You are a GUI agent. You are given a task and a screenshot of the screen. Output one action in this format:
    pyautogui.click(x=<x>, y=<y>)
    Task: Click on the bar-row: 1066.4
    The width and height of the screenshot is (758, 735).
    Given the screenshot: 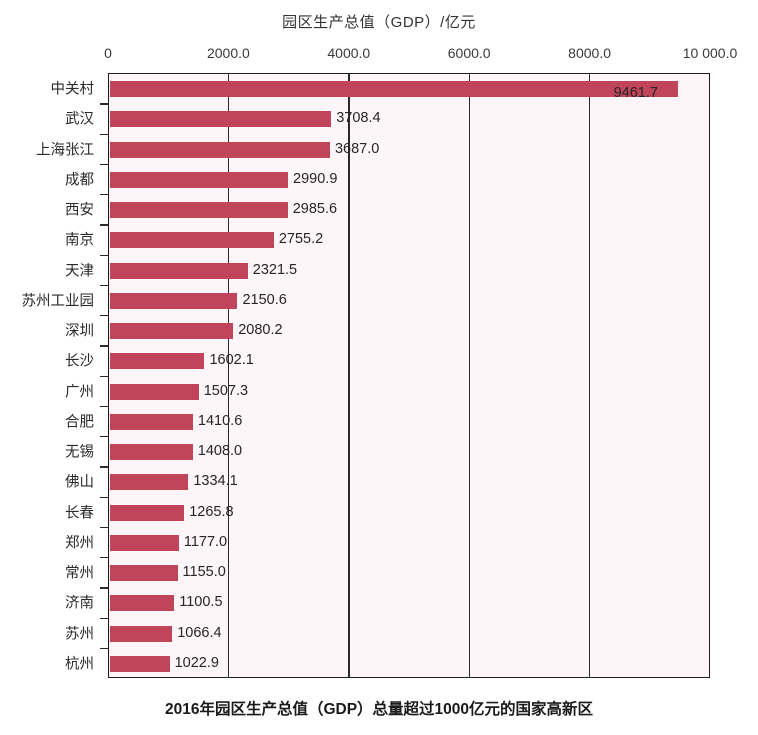 What is the action you would take?
    pyautogui.click(x=433, y=633)
    